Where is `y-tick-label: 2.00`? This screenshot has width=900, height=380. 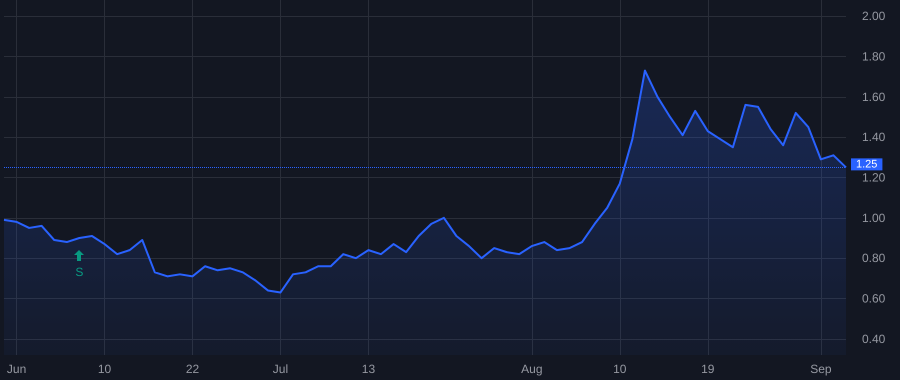
y-tick-label: 2.00 is located at coordinates (874, 16).